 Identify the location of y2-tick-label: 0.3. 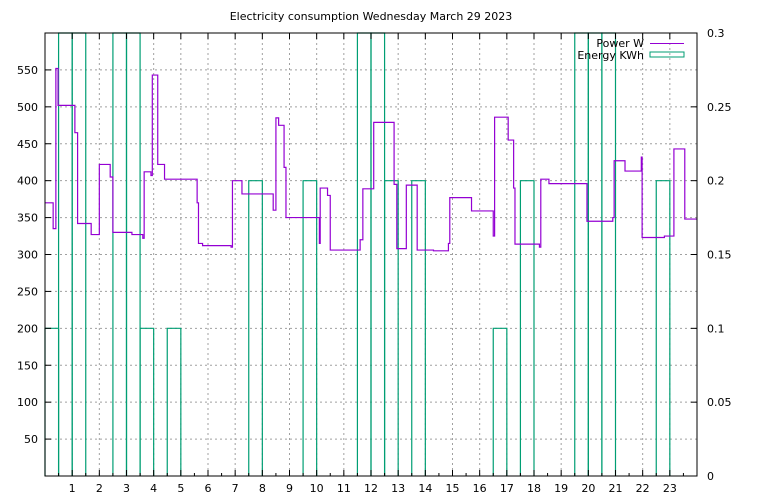
(716, 33).